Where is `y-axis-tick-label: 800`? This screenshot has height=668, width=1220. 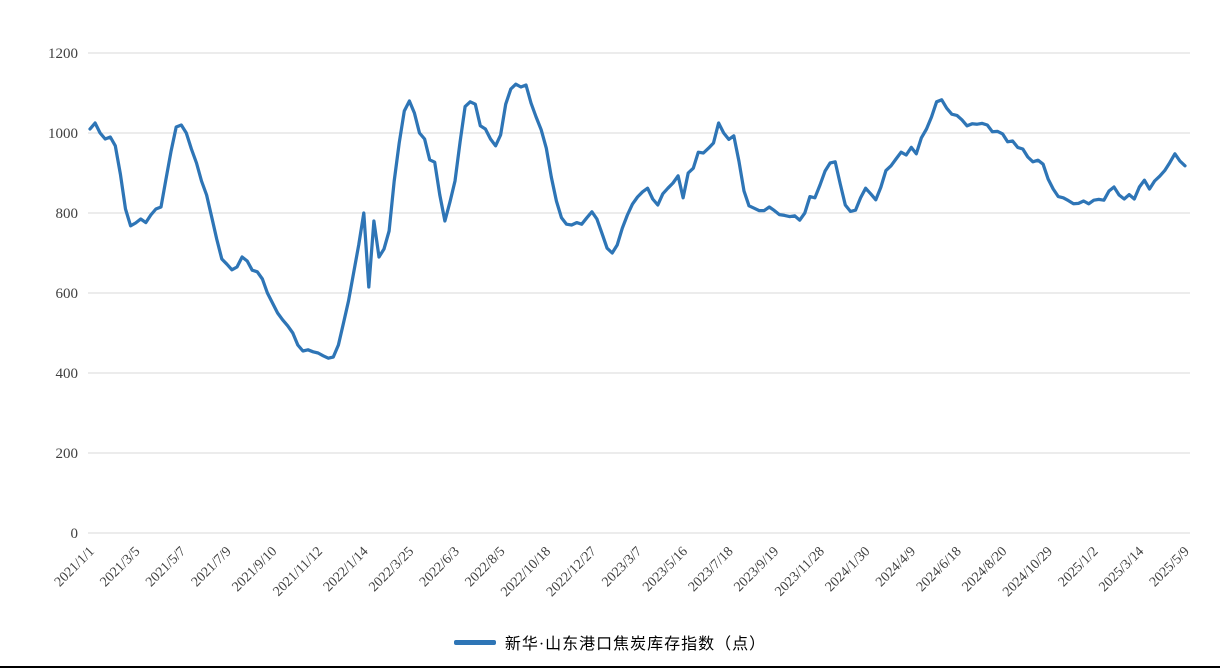
y-axis-tick-label: 800 is located at coordinates (67, 214).